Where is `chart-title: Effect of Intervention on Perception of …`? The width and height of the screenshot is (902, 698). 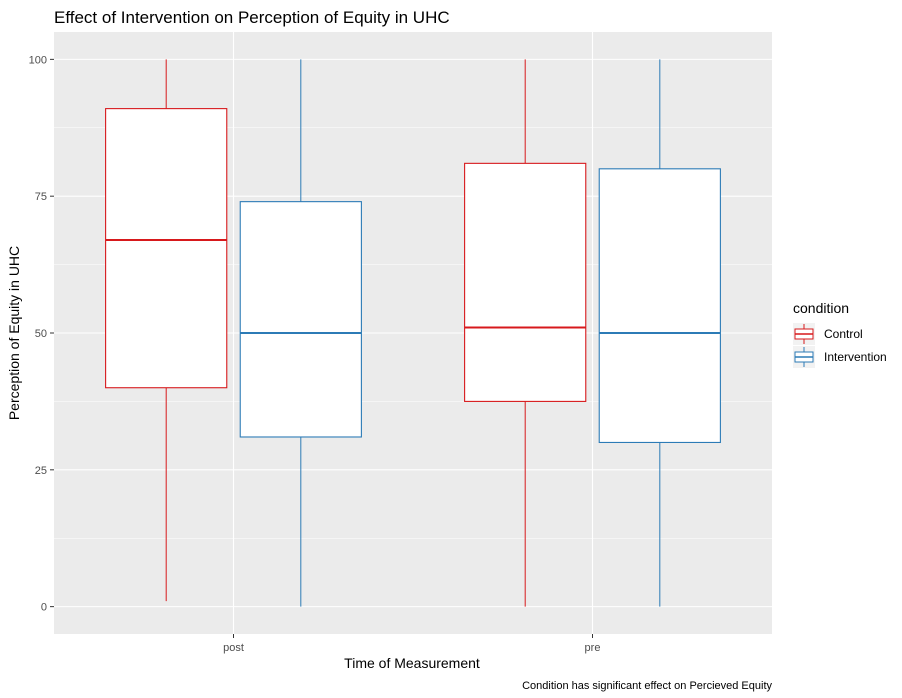
chart-title: Effect of Intervention on Perception of … is located at coordinates (252, 17).